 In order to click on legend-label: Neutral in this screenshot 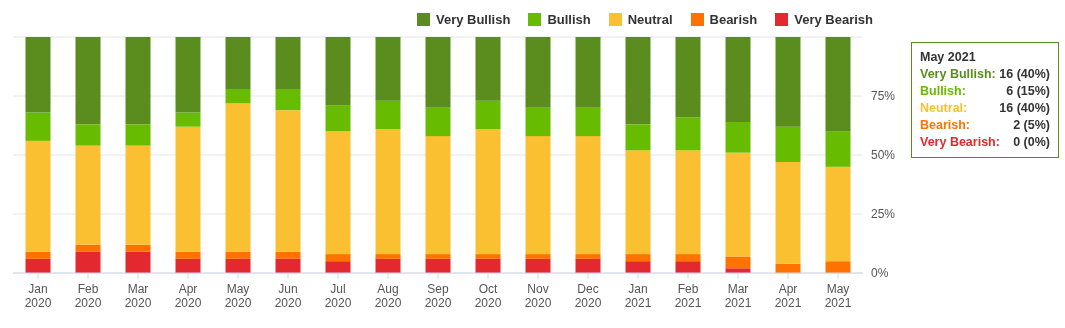, I will do `click(649, 19)`.